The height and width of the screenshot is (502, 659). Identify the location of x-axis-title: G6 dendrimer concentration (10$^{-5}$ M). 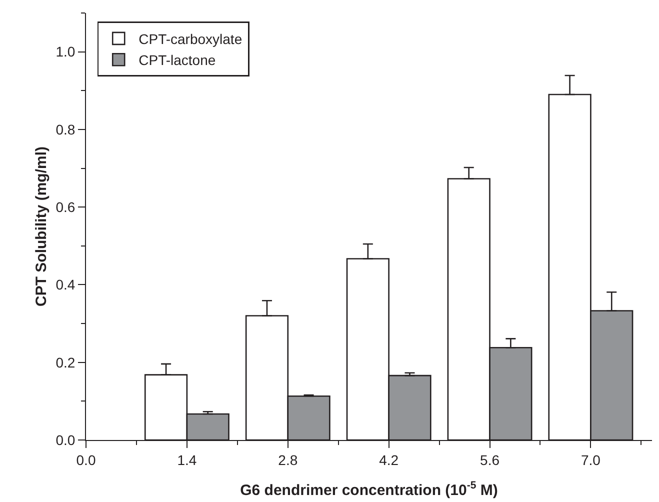
(369, 489).